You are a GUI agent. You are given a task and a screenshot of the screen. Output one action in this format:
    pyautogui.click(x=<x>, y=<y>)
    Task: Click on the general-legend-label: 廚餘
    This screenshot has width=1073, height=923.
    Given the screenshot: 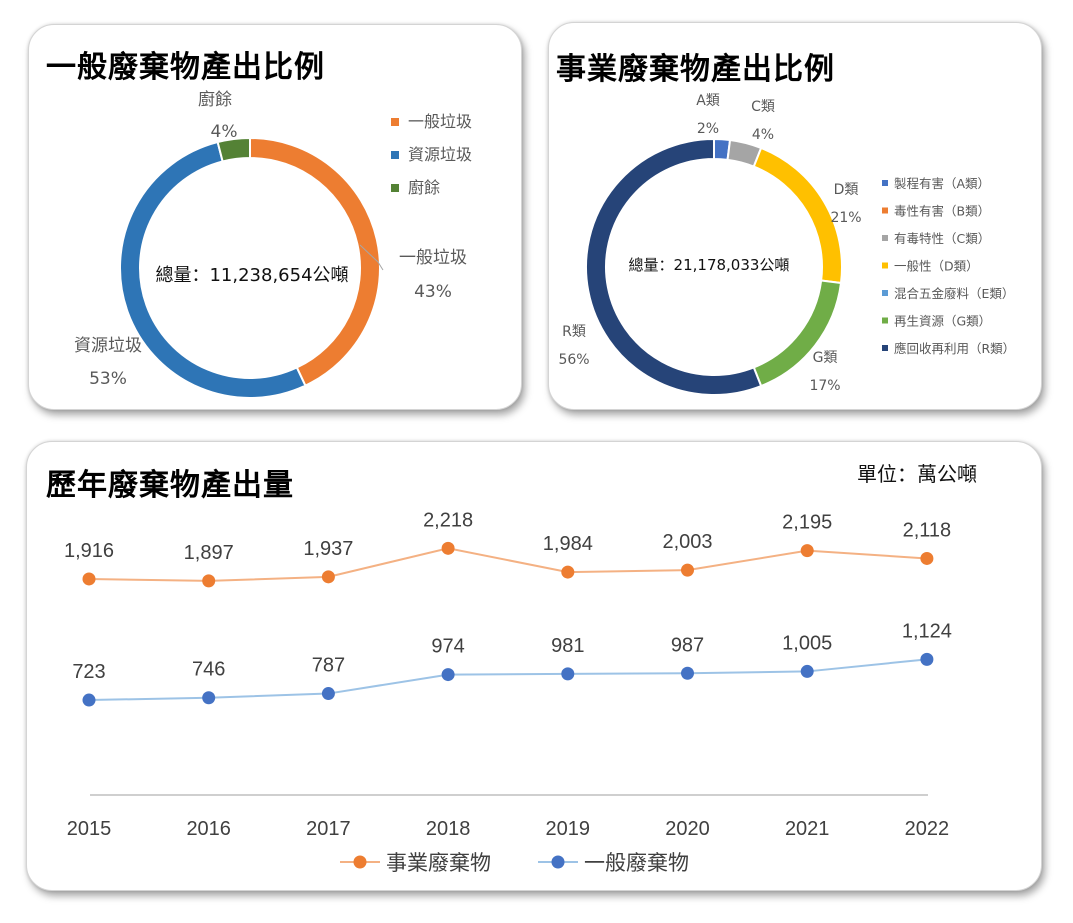 What is the action you would take?
    pyautogui.click(x=424, y=187)
    